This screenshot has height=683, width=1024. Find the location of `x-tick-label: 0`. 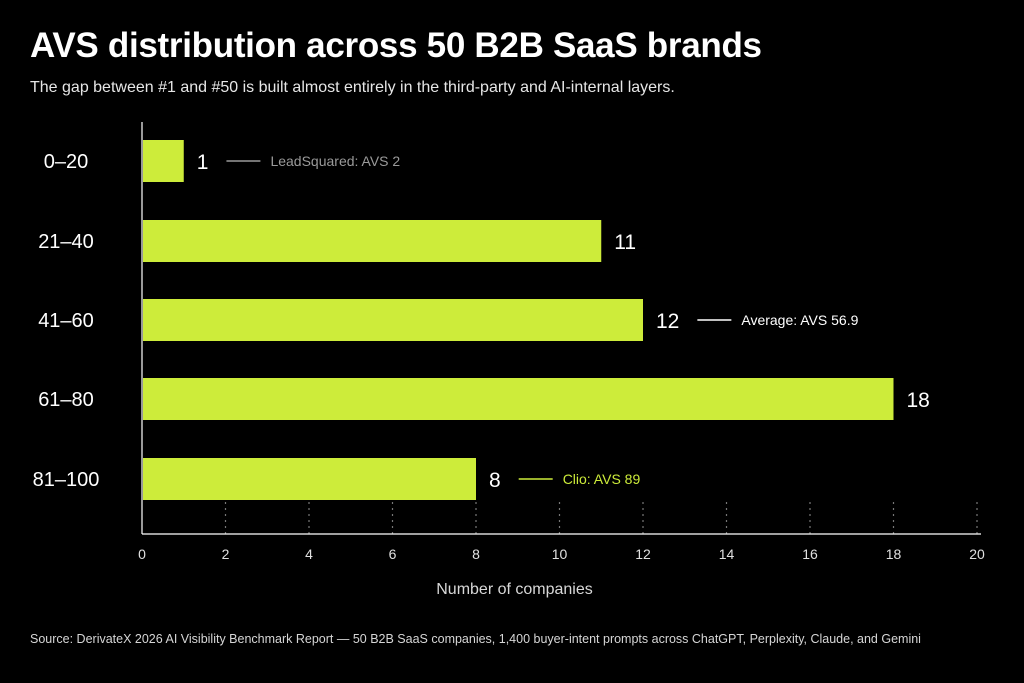

x-tick-label: 0 is located at coordinates (142, 554).